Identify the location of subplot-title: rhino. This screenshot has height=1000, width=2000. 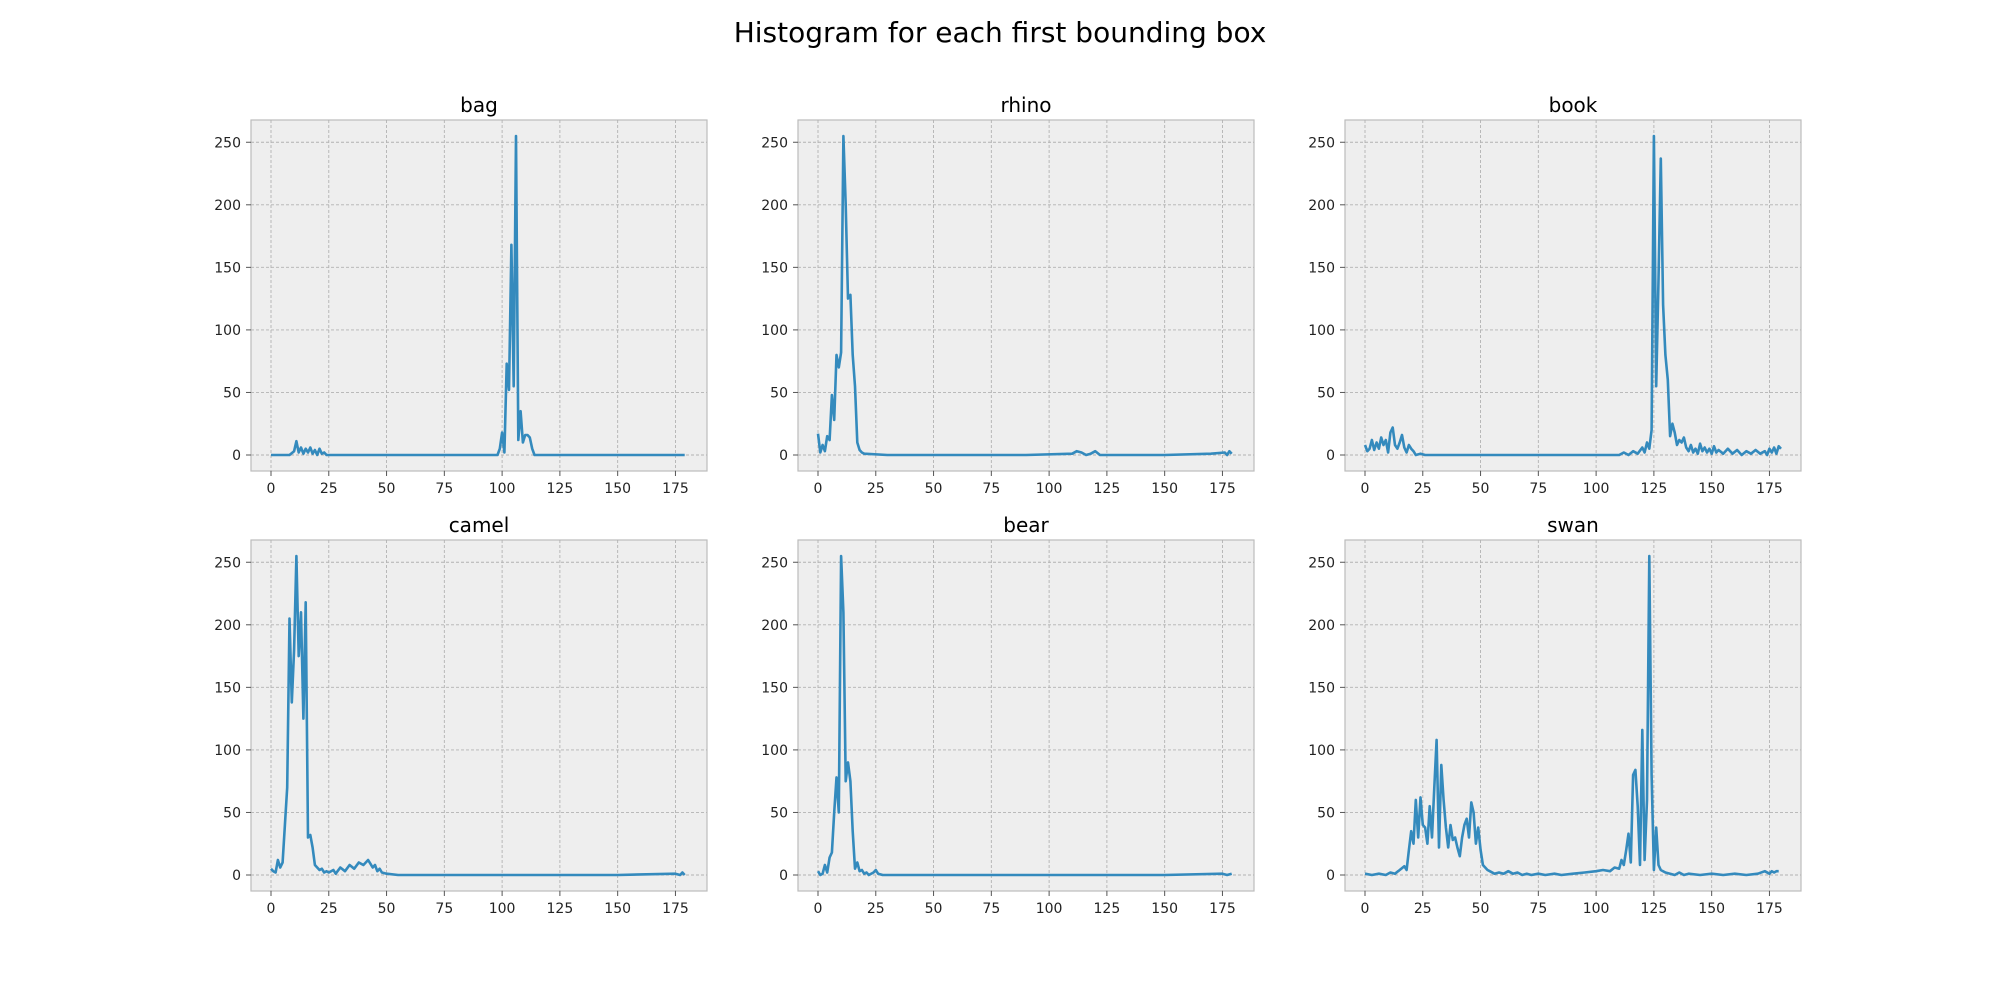
(1025, 105).